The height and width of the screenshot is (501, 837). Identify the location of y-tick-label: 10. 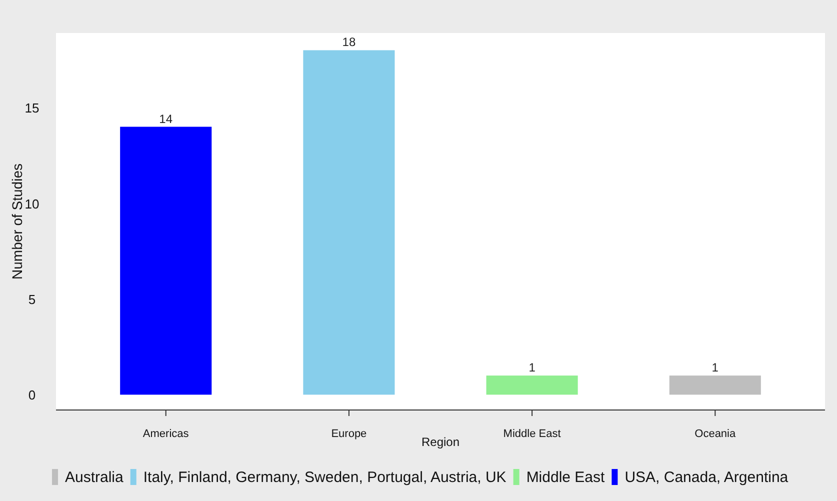
(32, 204).